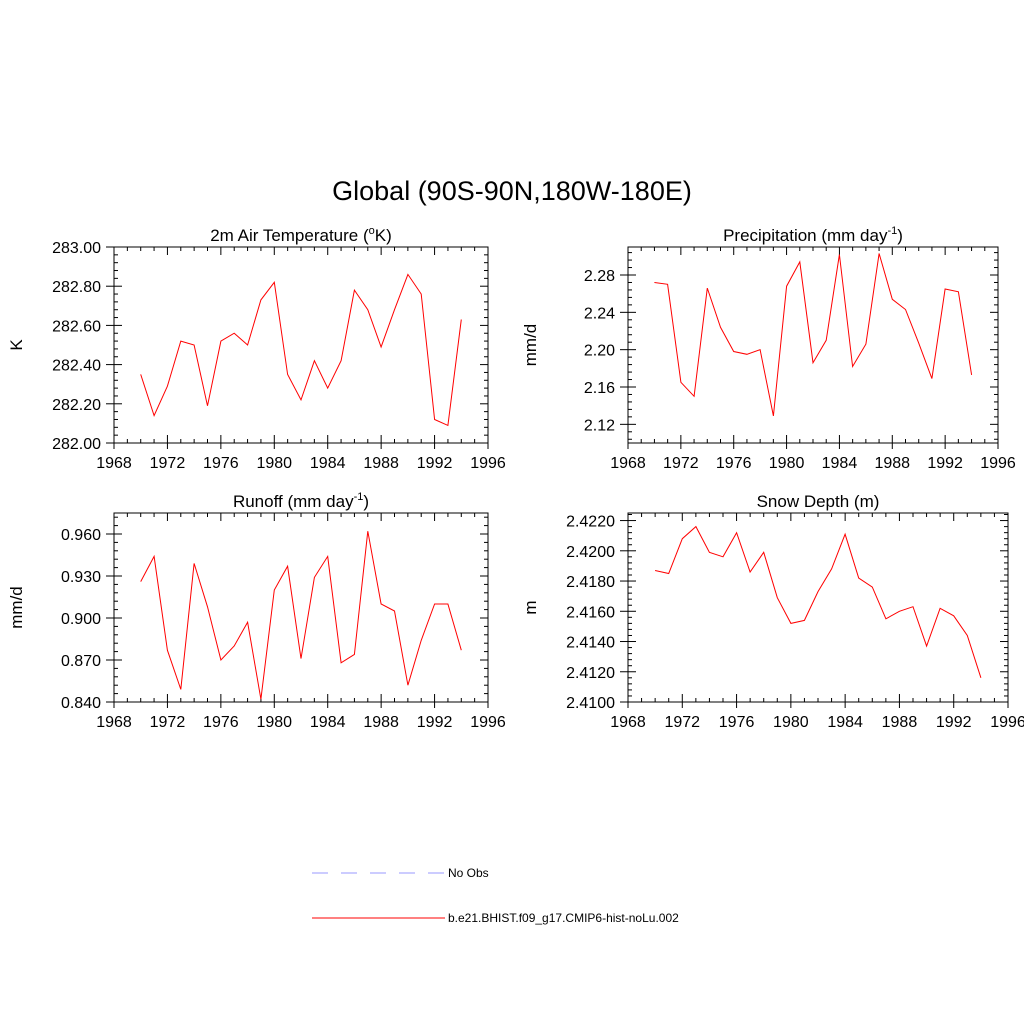 This screenshot has width=1024, height=1024. What do you see at coordinates (81, 577) in the screenshot?
I see `y-tick-label: 0.930` at bounding box center [81, 577].